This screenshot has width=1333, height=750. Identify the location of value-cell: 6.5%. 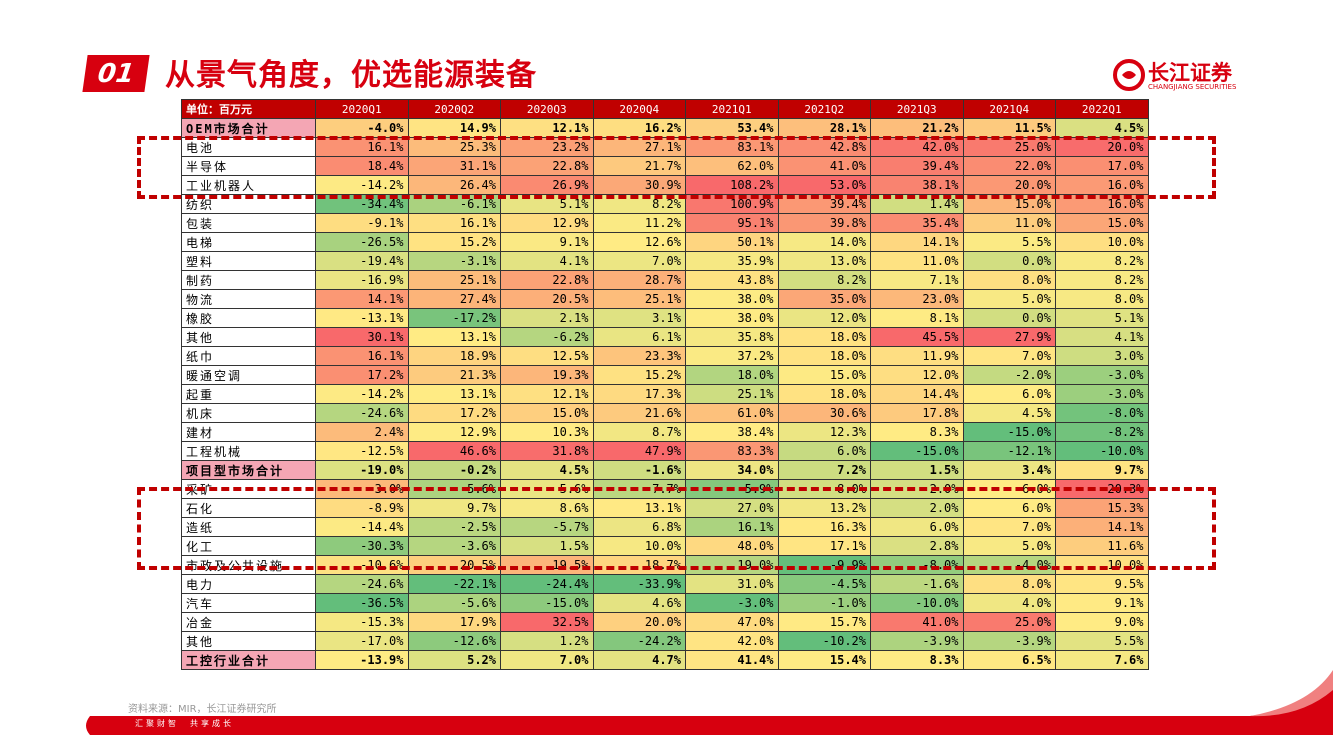
(1009, 660).